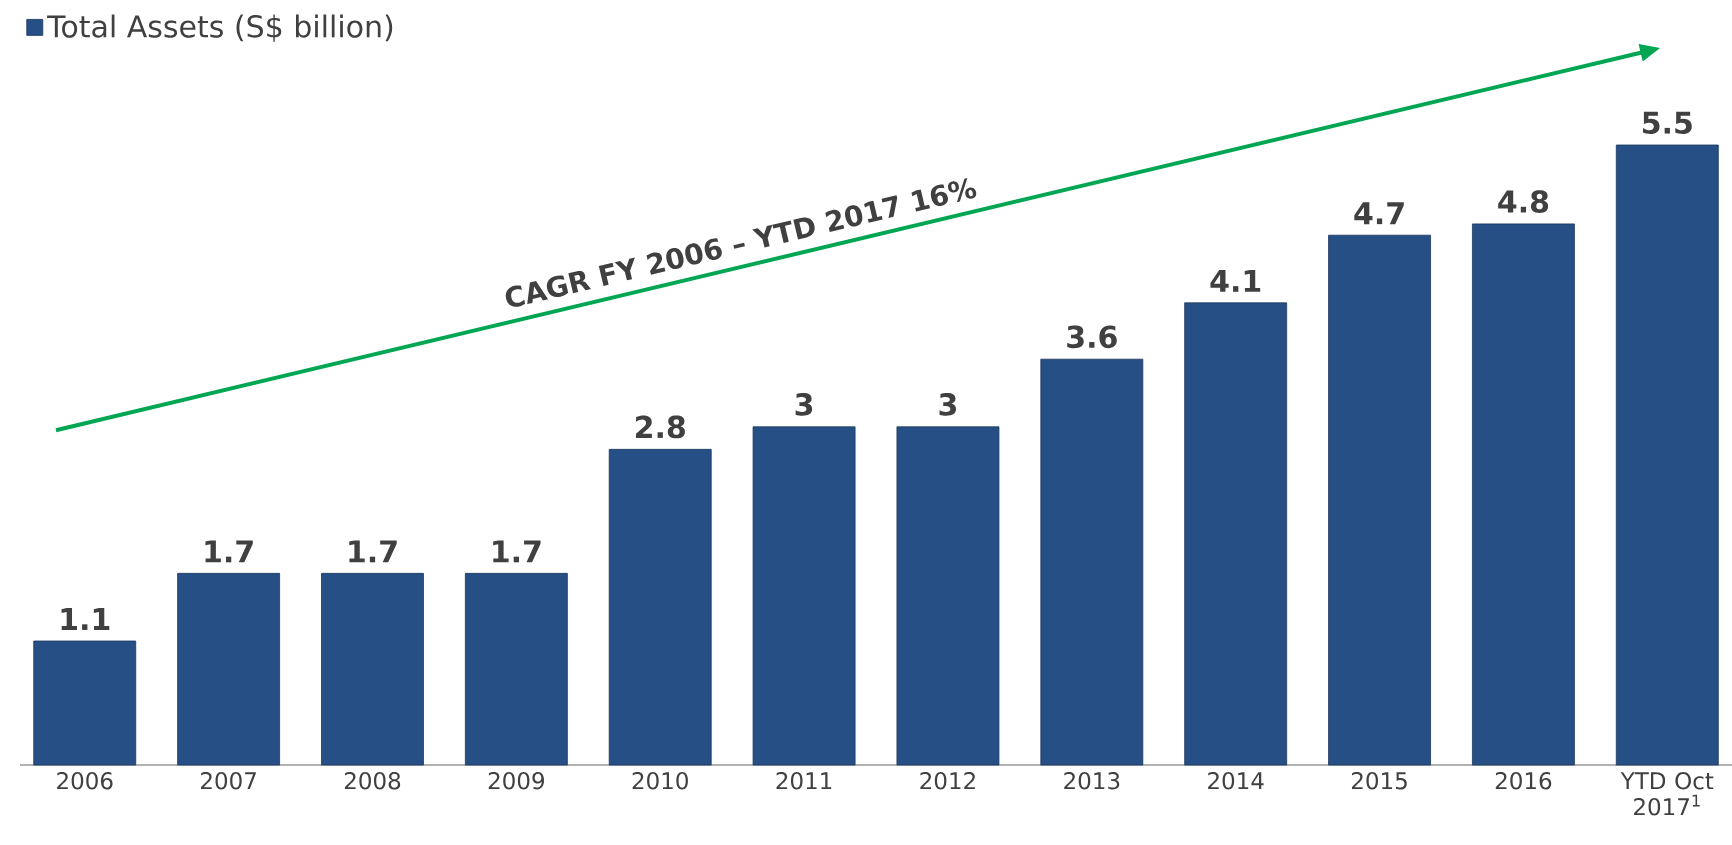 Image resolution: width=1732 pixels, height=845 pixels. What do you see at coordinates (741, 242) in the screenshot?
I see `annotation: CAGR FY 2006 – YTD 2017 16%` at bounding box center [741, 242].